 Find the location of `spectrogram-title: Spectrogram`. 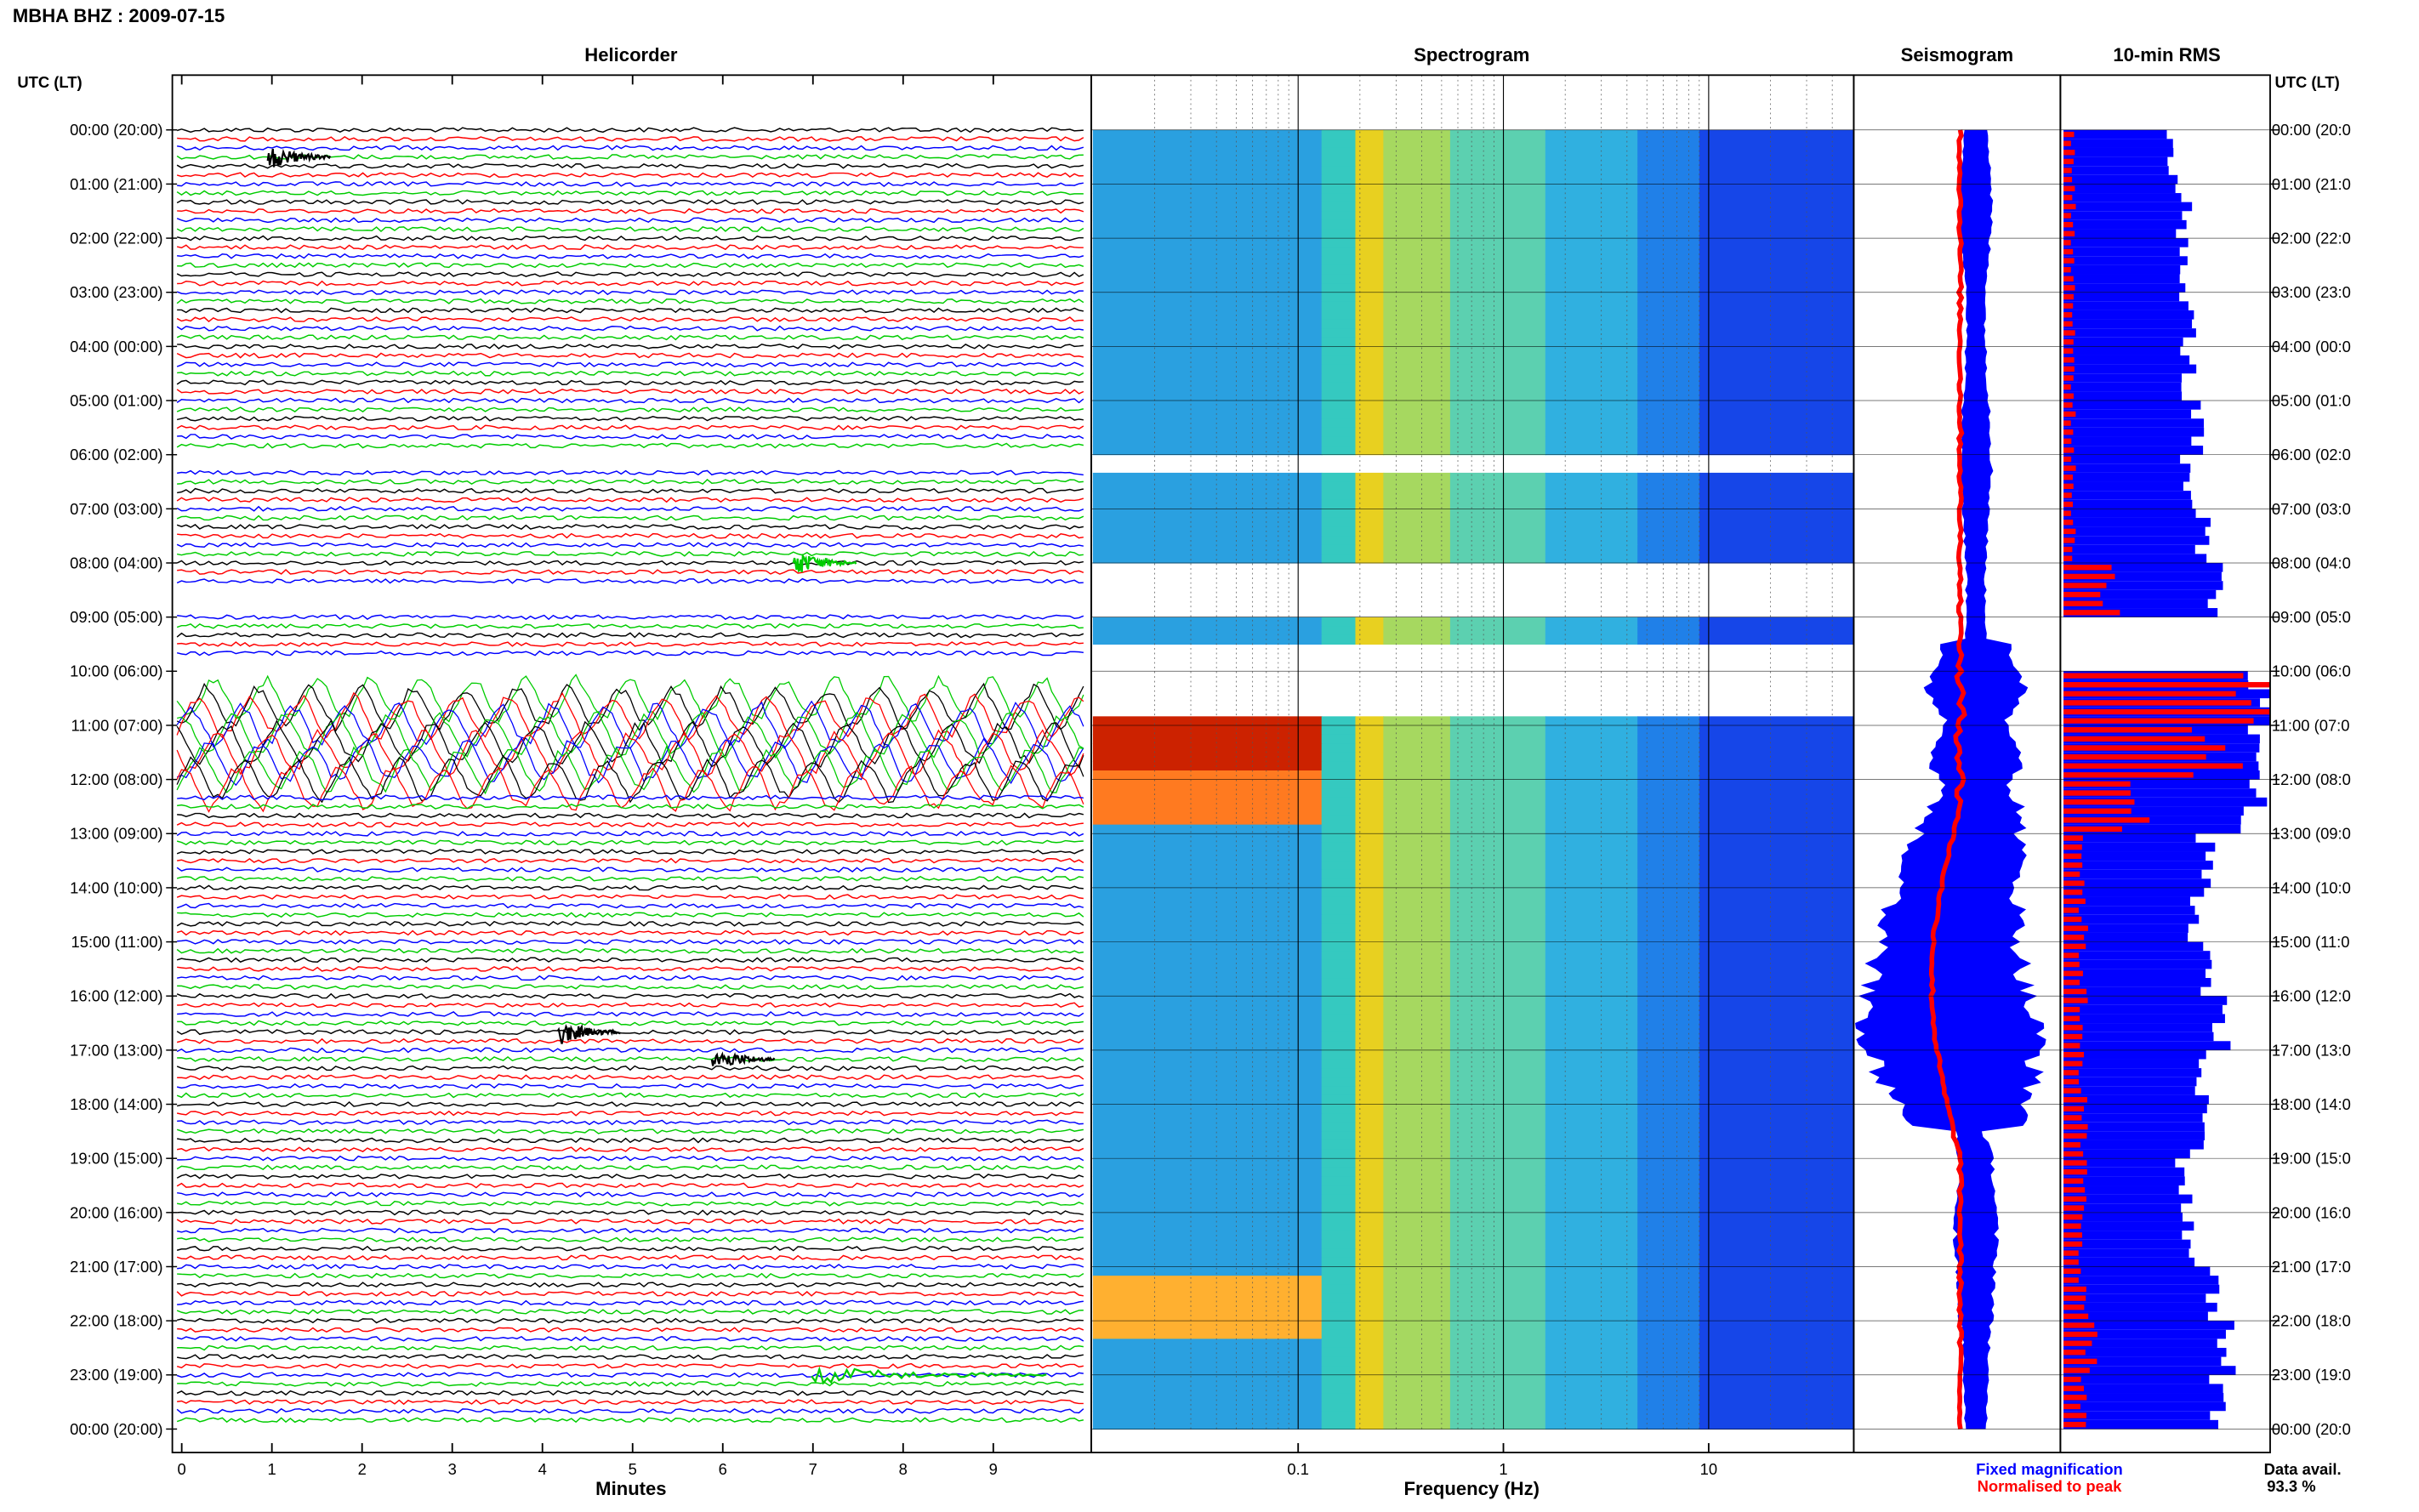

spectrogram-title: Spectrogram is located at coordinates (1471, 54).